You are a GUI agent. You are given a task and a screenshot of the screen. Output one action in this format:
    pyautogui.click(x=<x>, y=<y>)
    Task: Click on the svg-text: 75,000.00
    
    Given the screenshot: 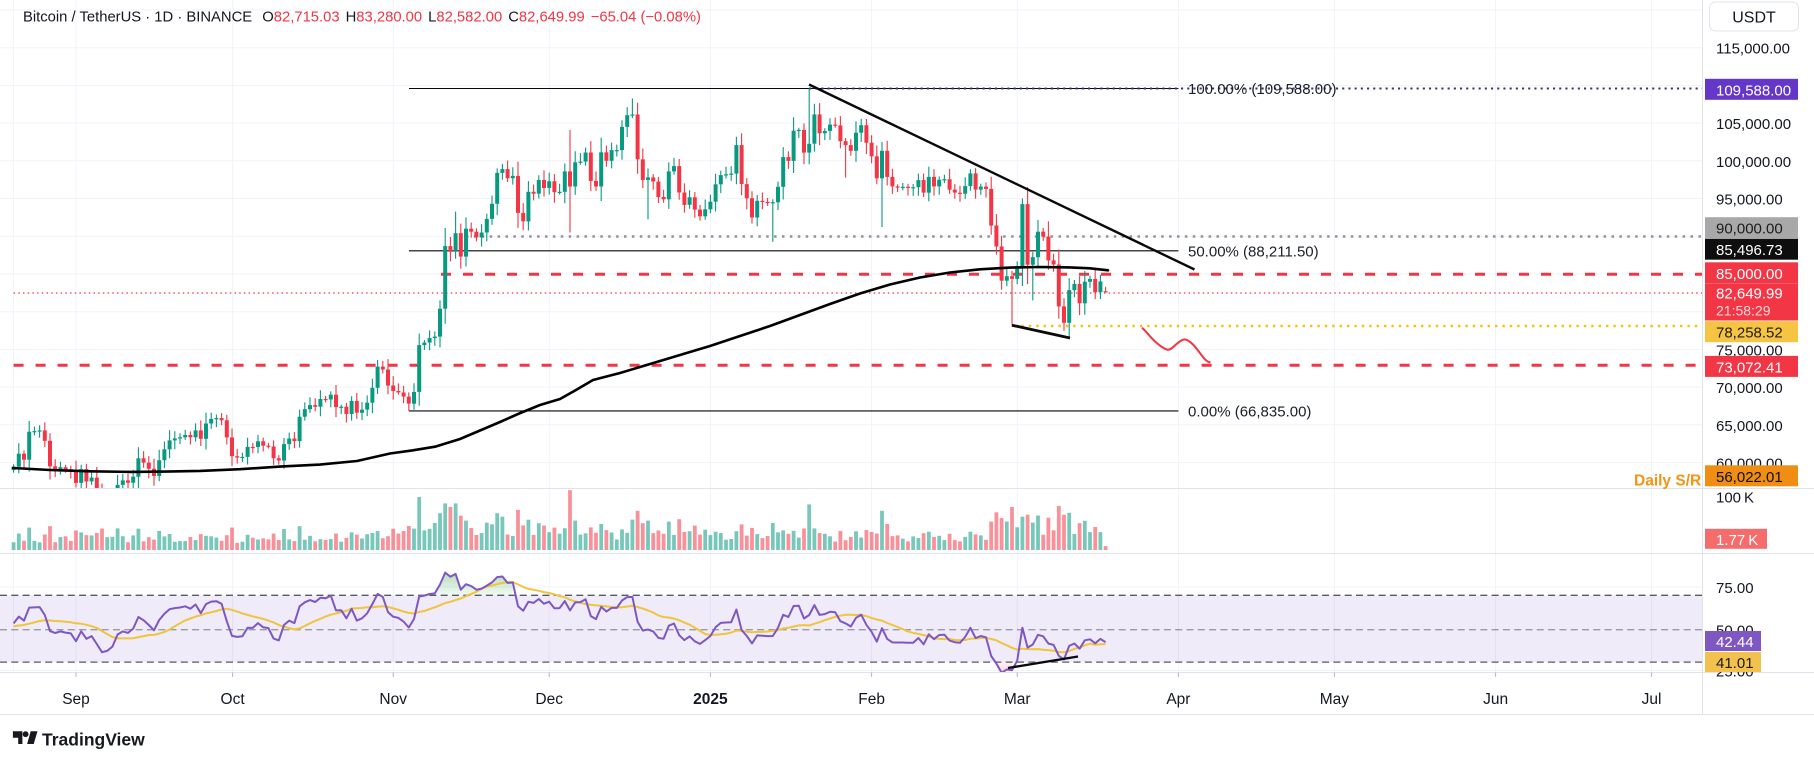 What is the action you would take?
    pyautogui.click(x=1749, y=350)
    